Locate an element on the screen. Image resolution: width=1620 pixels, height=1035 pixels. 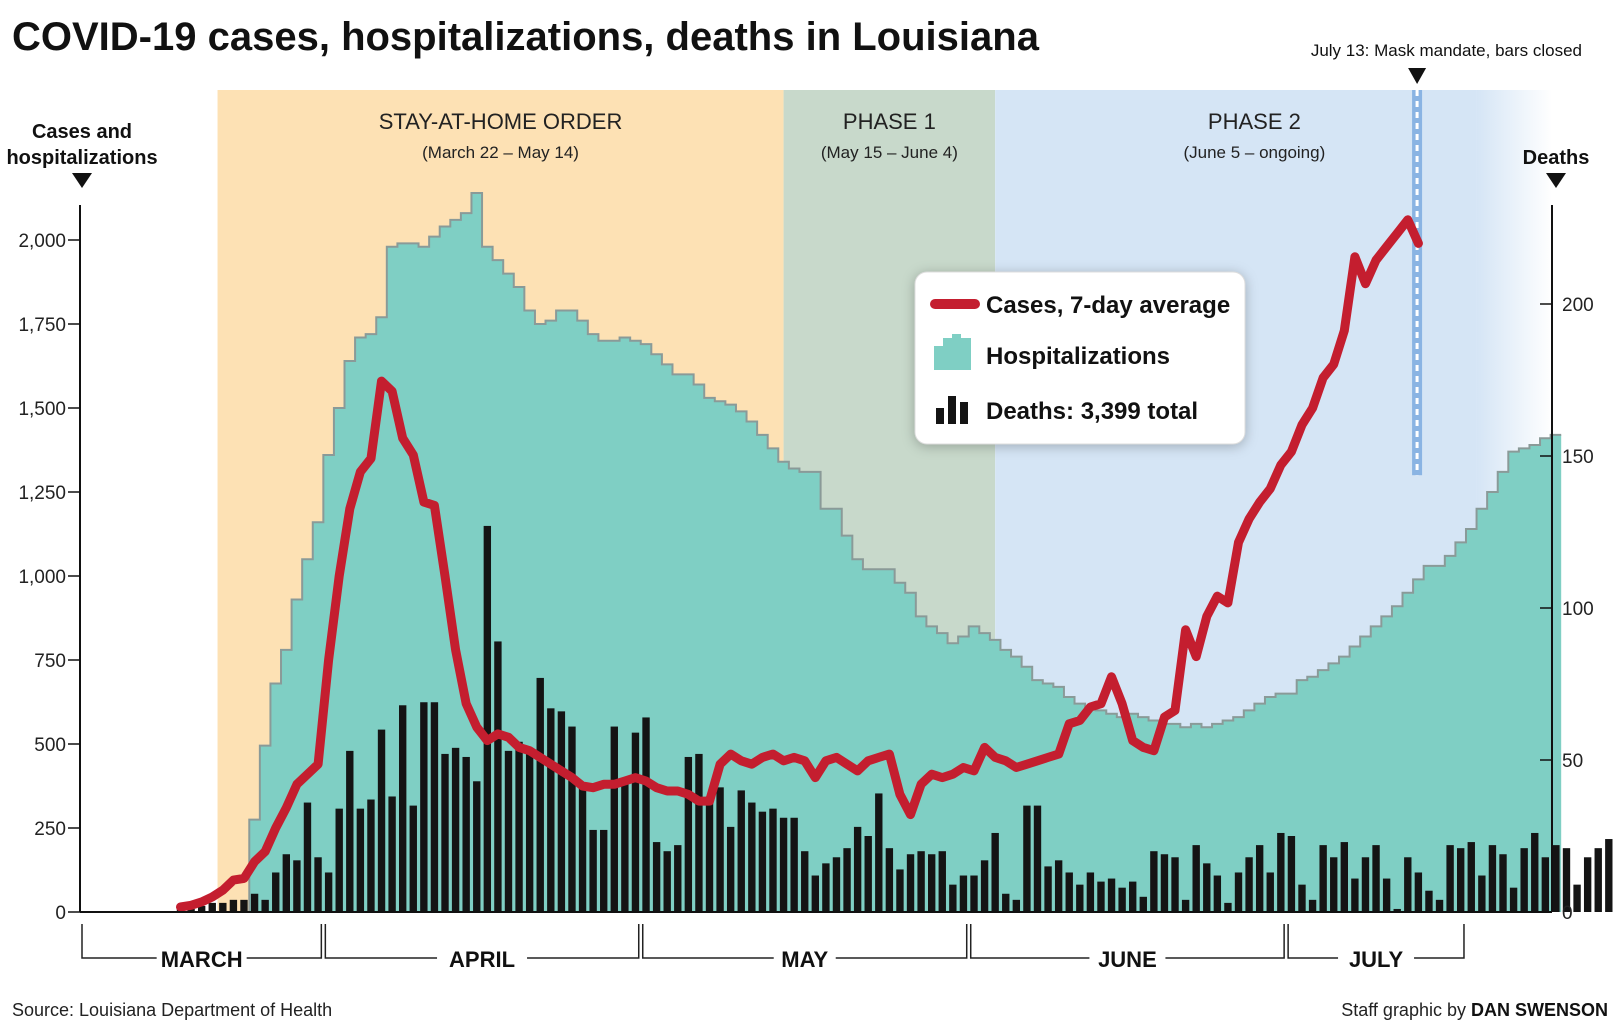
credit-name: DAN SWENSON is located at coordinates (1539, 1010).